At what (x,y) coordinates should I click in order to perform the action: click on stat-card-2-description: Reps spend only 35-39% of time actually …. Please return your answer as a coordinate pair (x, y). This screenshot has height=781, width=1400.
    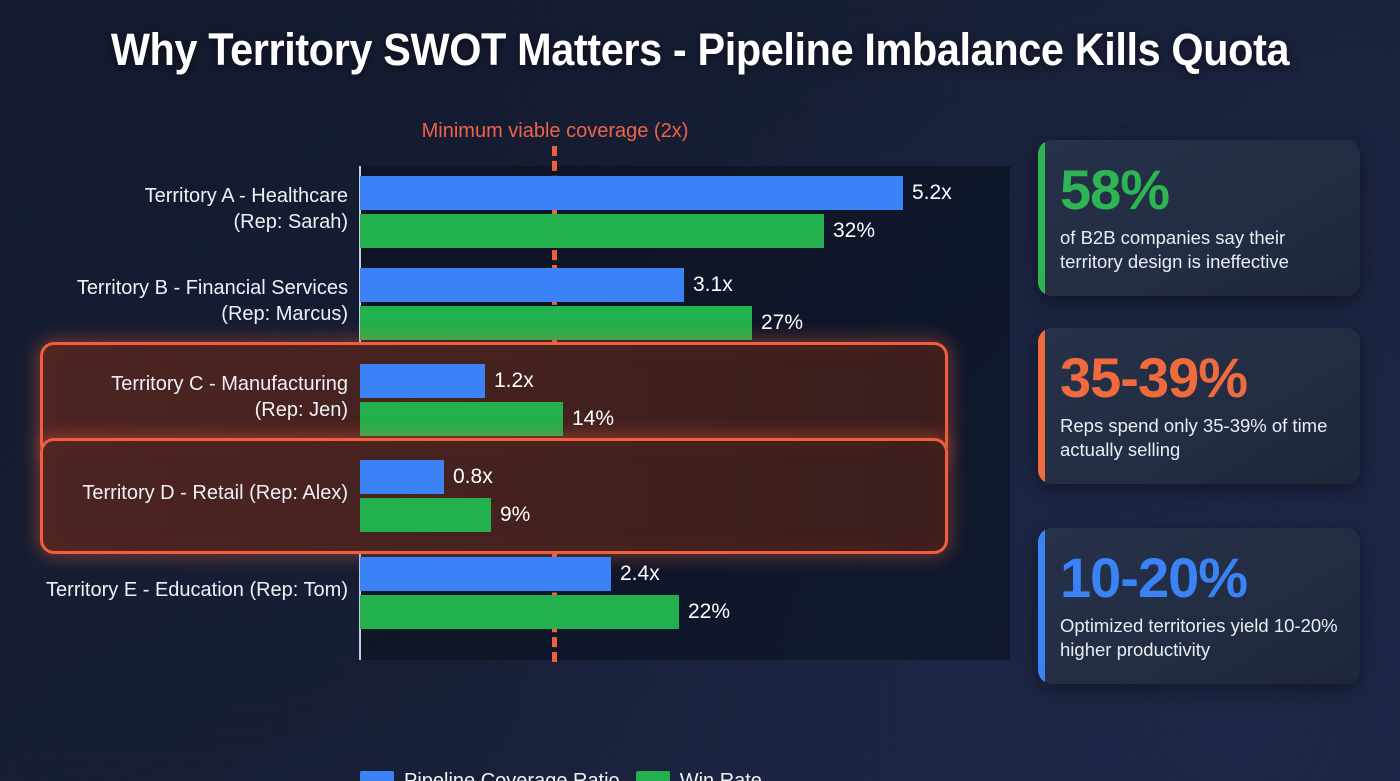
    Looking at the image, I should click on (1194, 437).